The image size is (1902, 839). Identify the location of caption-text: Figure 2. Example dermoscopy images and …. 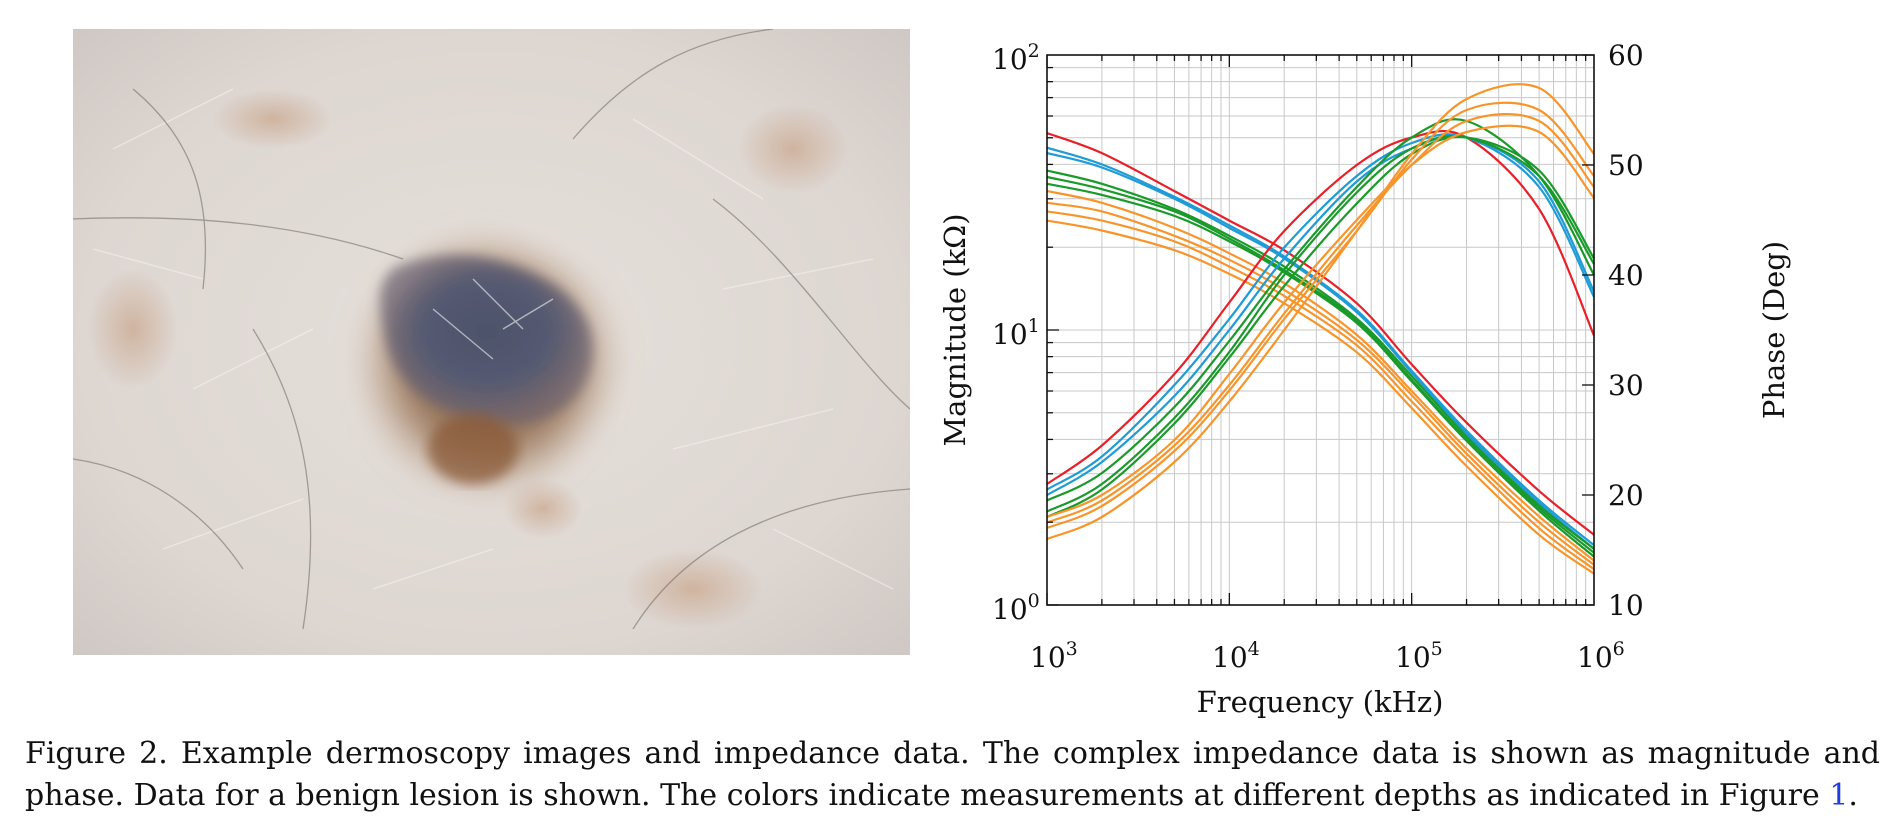
(952, 774).